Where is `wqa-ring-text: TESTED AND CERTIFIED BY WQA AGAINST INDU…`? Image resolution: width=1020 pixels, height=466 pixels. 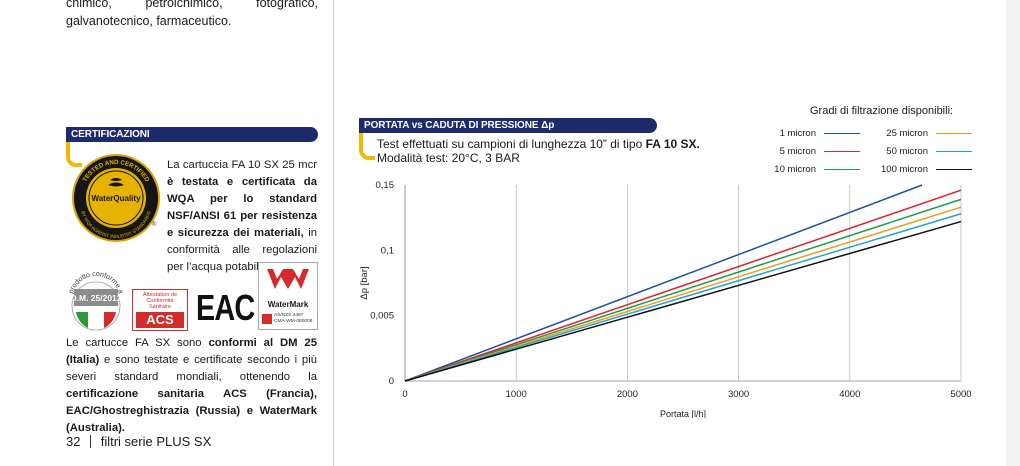 wqa-ring-text: TESTED AND CERTIFIED BY WQA AGAINST INDU… is located at coordinates (115, 199).